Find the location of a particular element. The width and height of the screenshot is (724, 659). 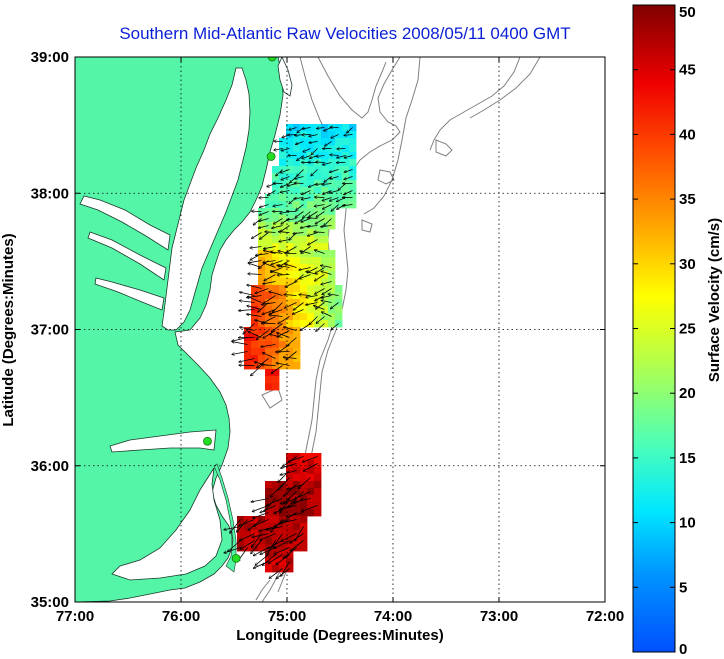

radar-station-marker is located at coordinates (272, 59).